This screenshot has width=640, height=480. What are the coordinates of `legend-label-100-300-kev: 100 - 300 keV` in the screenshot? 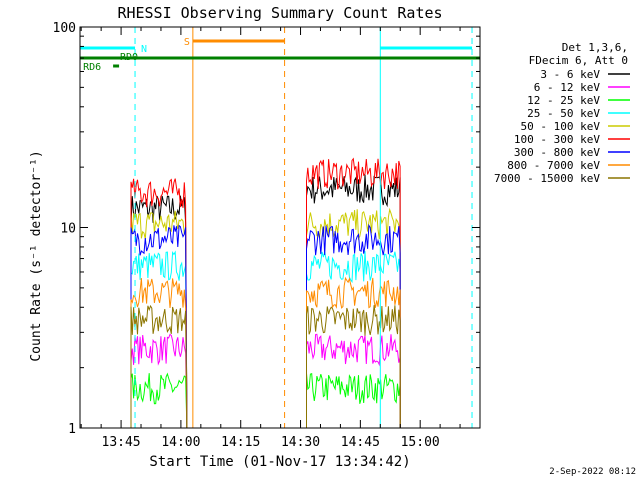 It's located at (557, 139).